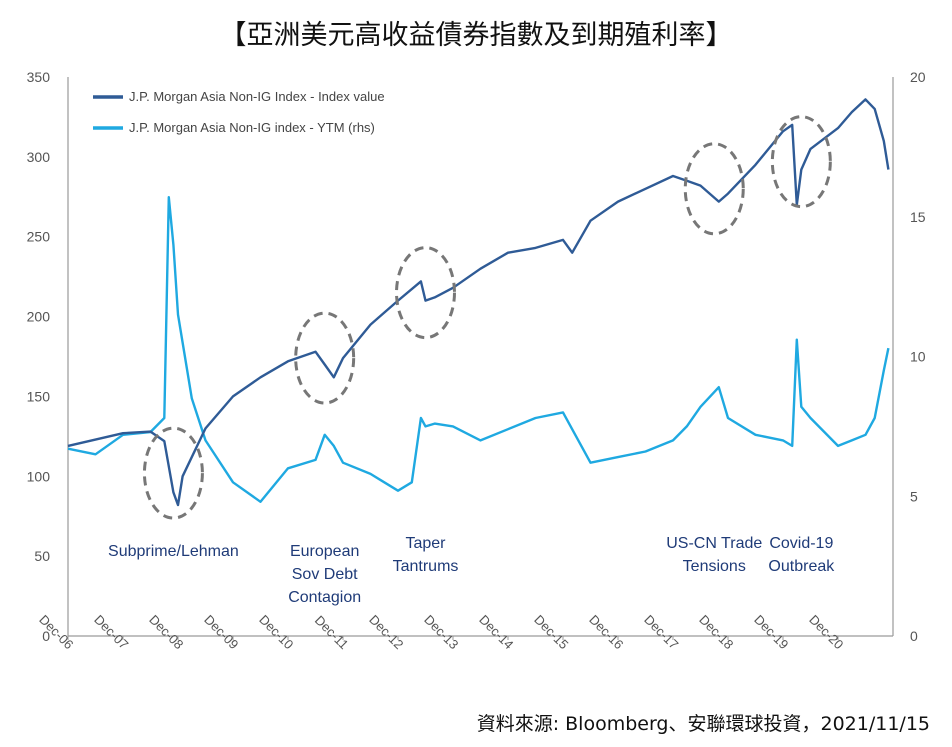 Image resolution: width=952 pixels, height=747 pixels. I want to click on event-label-euro: Contagion, so click(324, 597).